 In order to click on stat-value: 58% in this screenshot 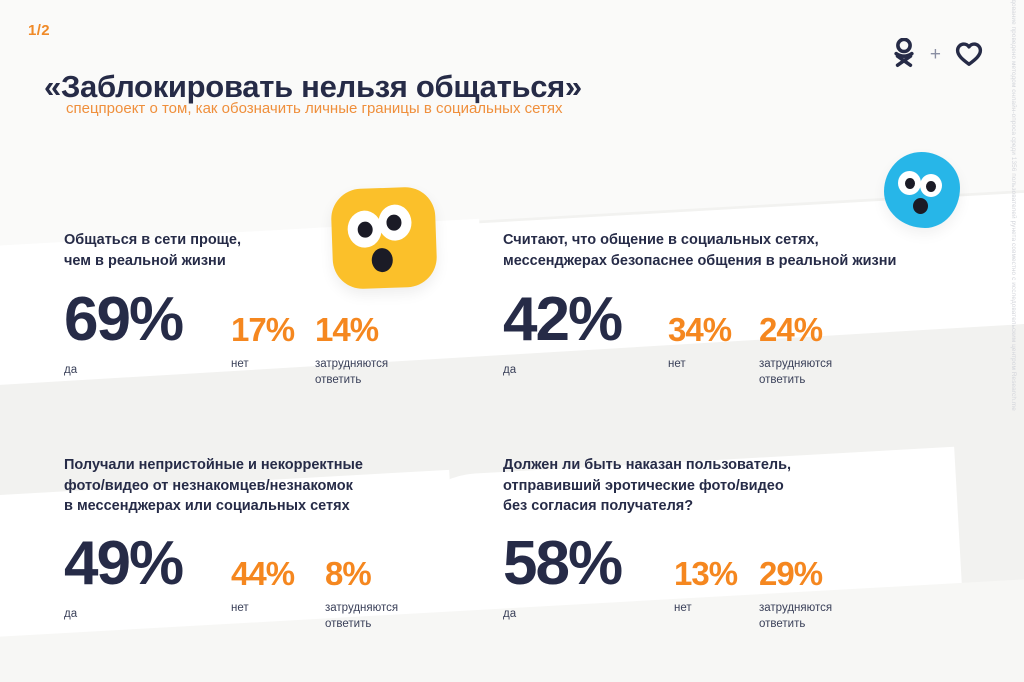, I will do `click(563, 563)`.